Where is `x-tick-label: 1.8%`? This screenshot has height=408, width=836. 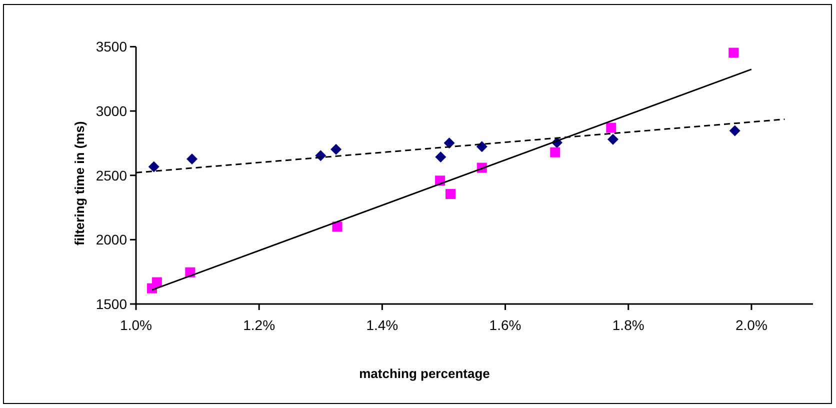 x-tick-label: 1.8% is located at coordinates (628, 325).